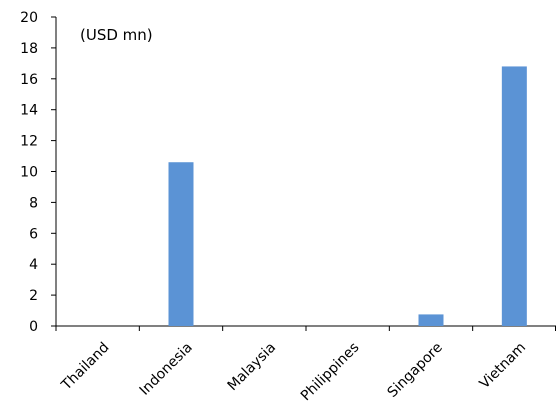 The height and width of the screenshot is (412, 556). I want to click on bar-vietnam, so click(514, 196).